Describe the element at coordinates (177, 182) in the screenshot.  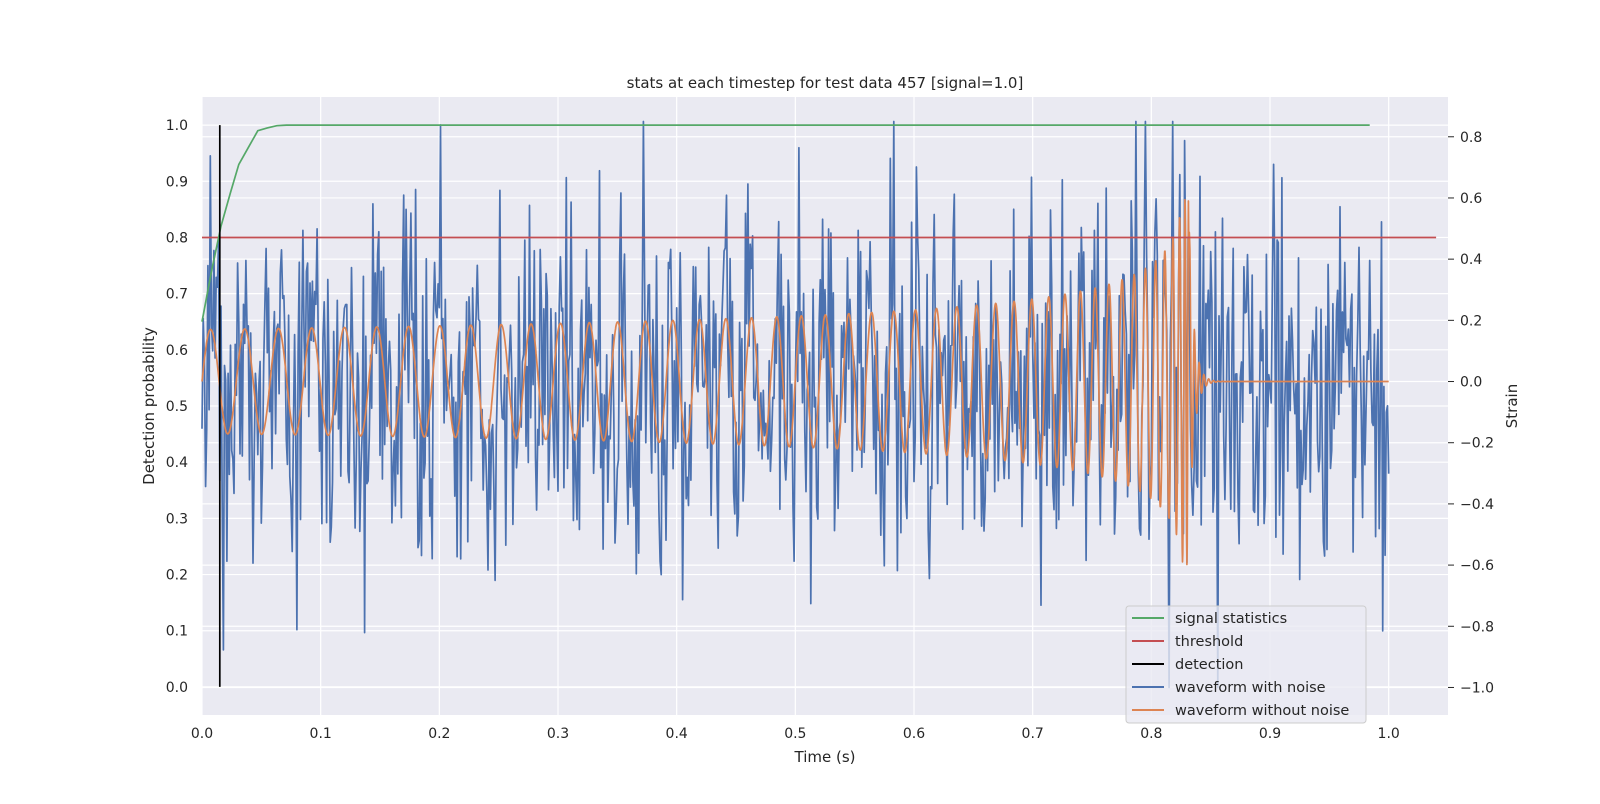
I see `y-tick-label: 0.9` at that location.